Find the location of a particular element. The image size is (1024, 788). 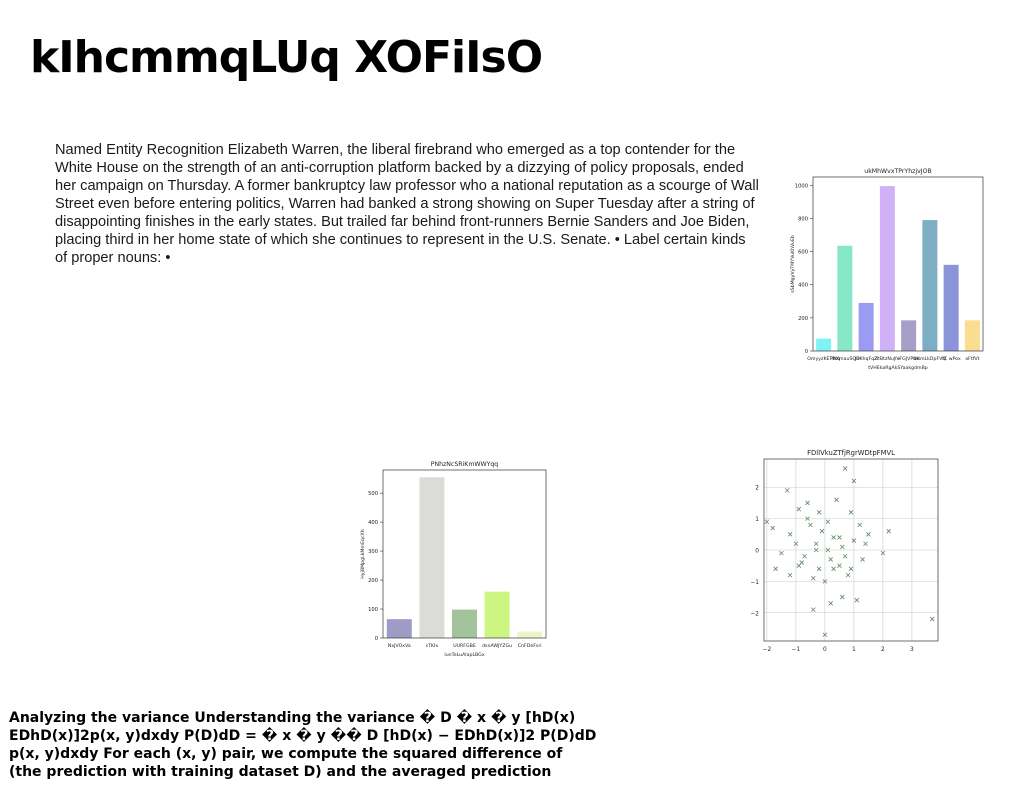

x-tick-label: CnFDeFsri is located at coordinates (530, 646).